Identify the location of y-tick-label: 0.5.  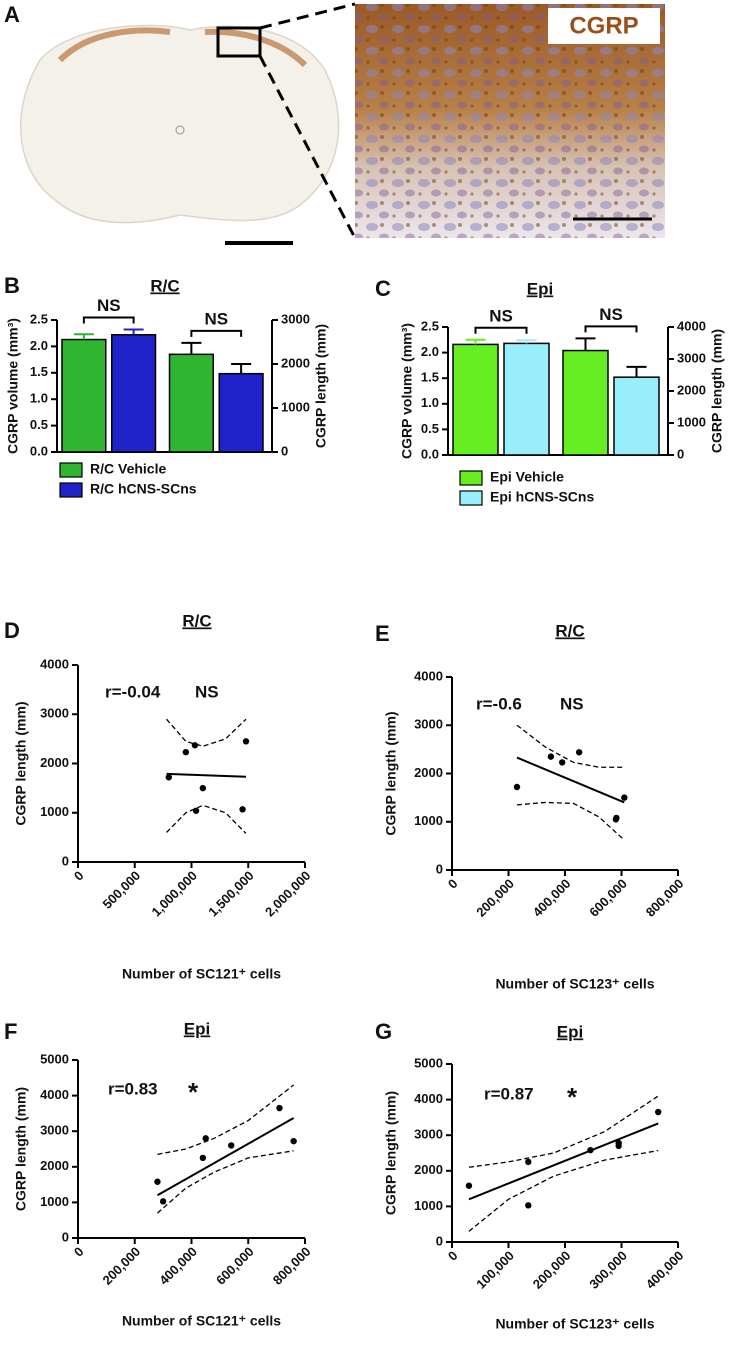
(39, 424).